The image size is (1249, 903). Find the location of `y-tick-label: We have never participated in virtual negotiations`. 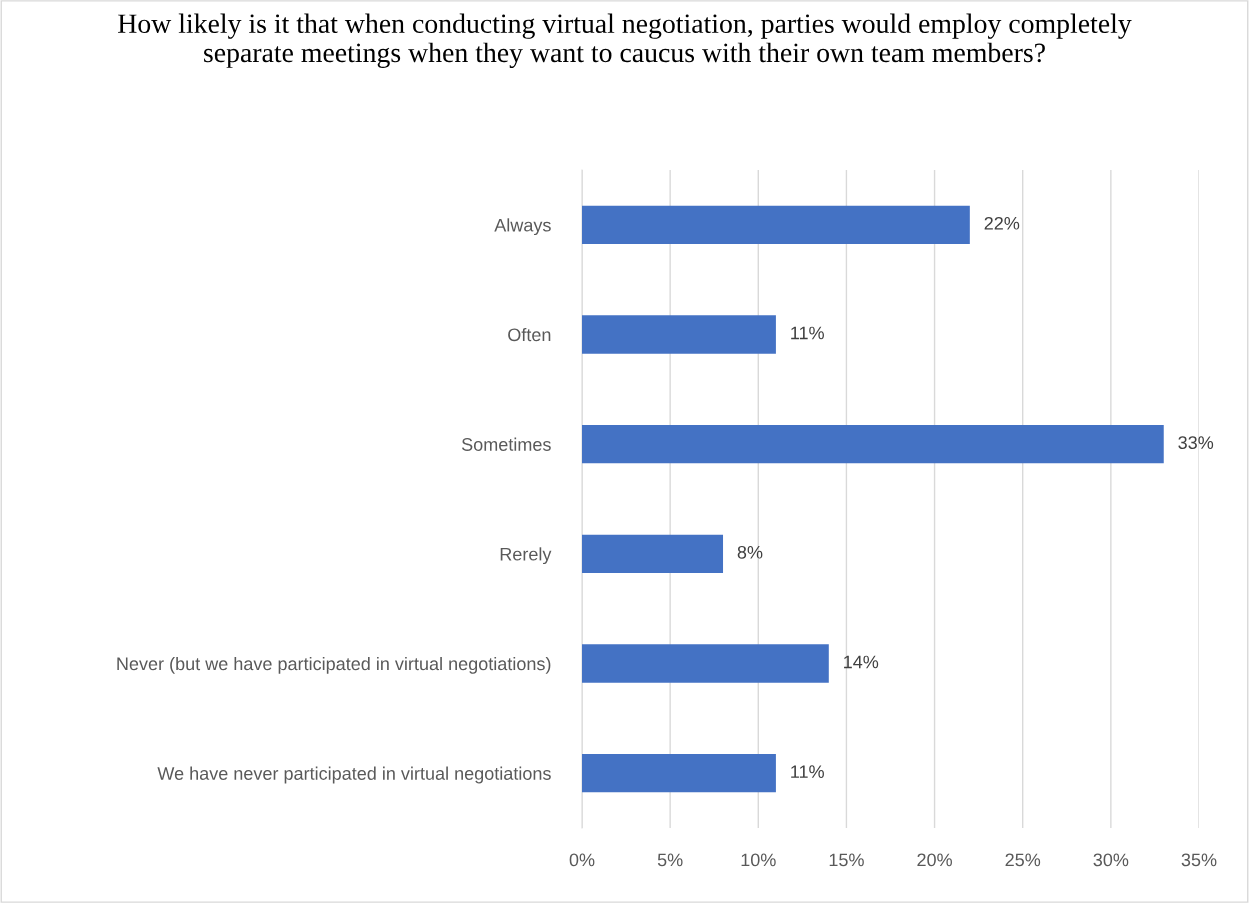

y-tick-label: We have never participated in virtual negotiations is located at coordinates (354, 775).